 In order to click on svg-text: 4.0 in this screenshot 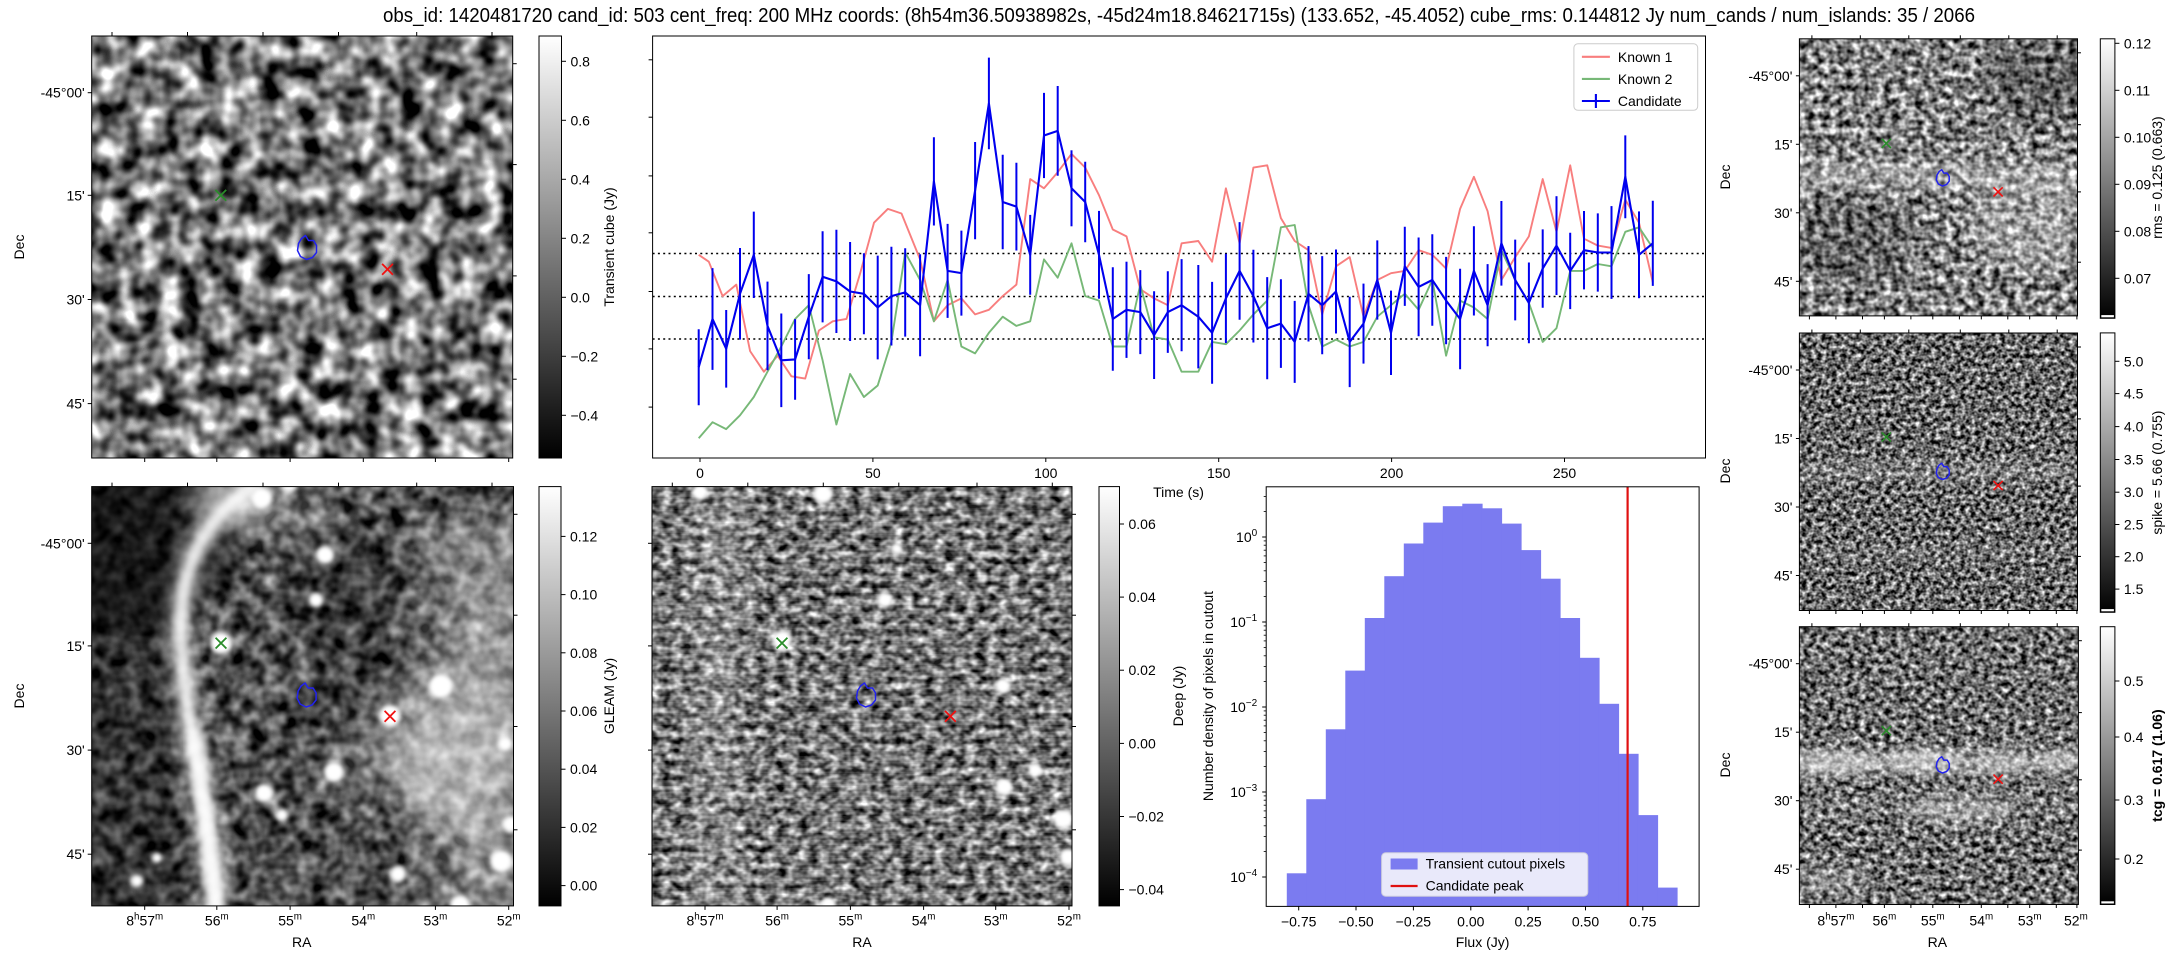, I will do `click(2134, 427)`.